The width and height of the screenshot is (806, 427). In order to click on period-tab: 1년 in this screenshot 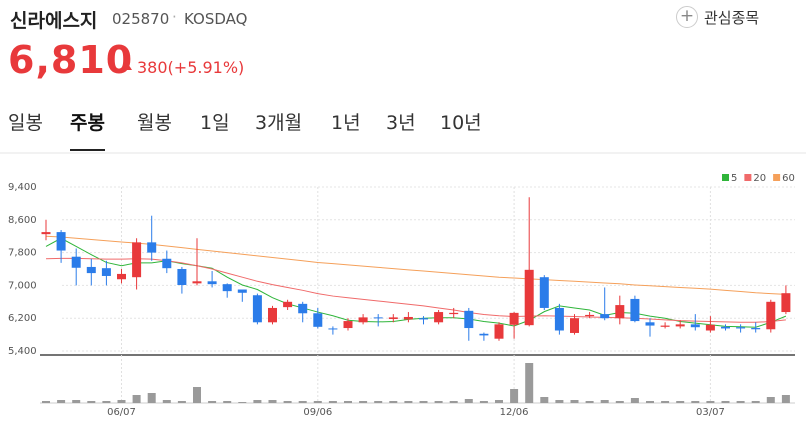, I will do `click(346, 123)`.